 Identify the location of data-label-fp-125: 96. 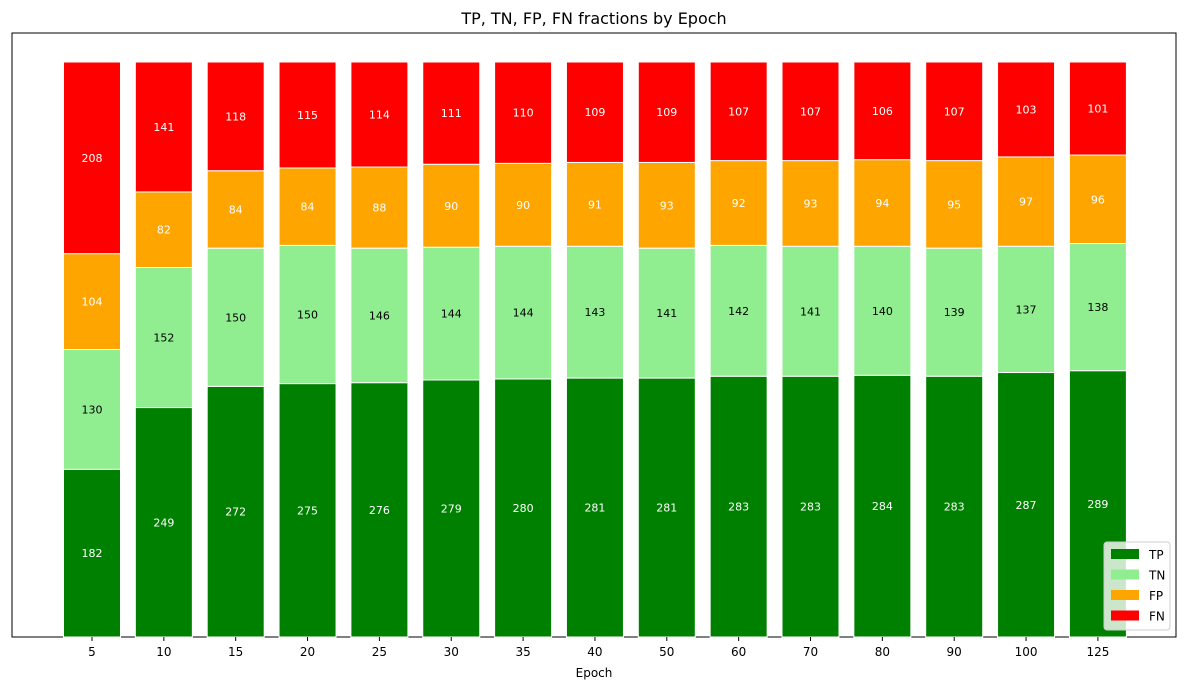
(1098, 199).